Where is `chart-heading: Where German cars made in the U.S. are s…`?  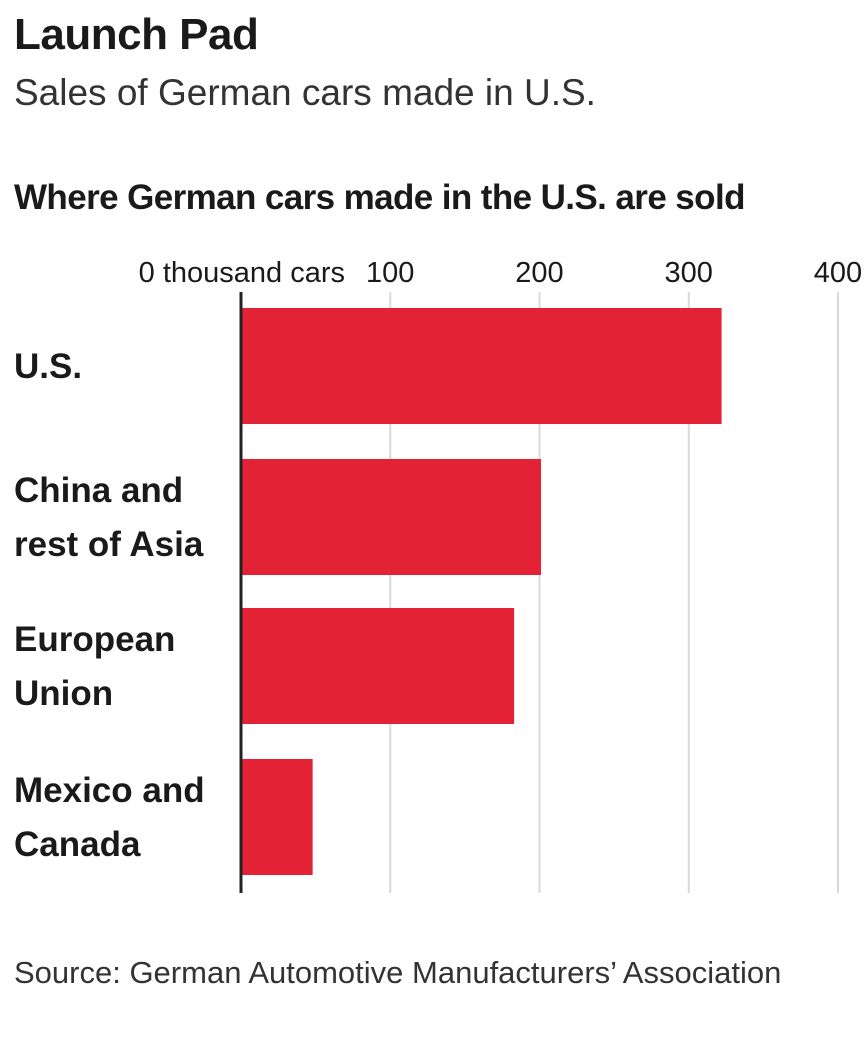 chart-heading: Where German cars made in the U.S. are s… is located at coordinates (379, 197).